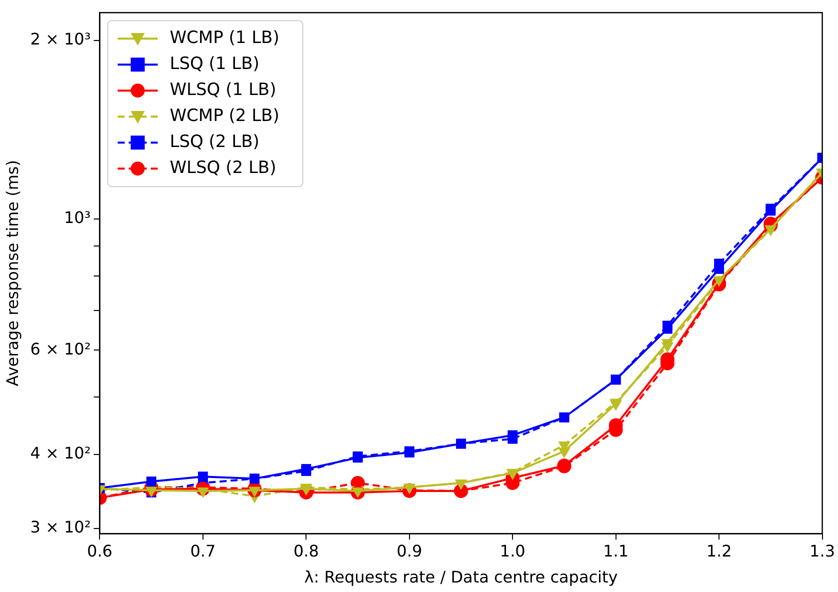  What do you see at coordinates (60, 39) in the screenshot?
I see `y-tick-label: 2 × 10³` at bounding box center [60, 39].